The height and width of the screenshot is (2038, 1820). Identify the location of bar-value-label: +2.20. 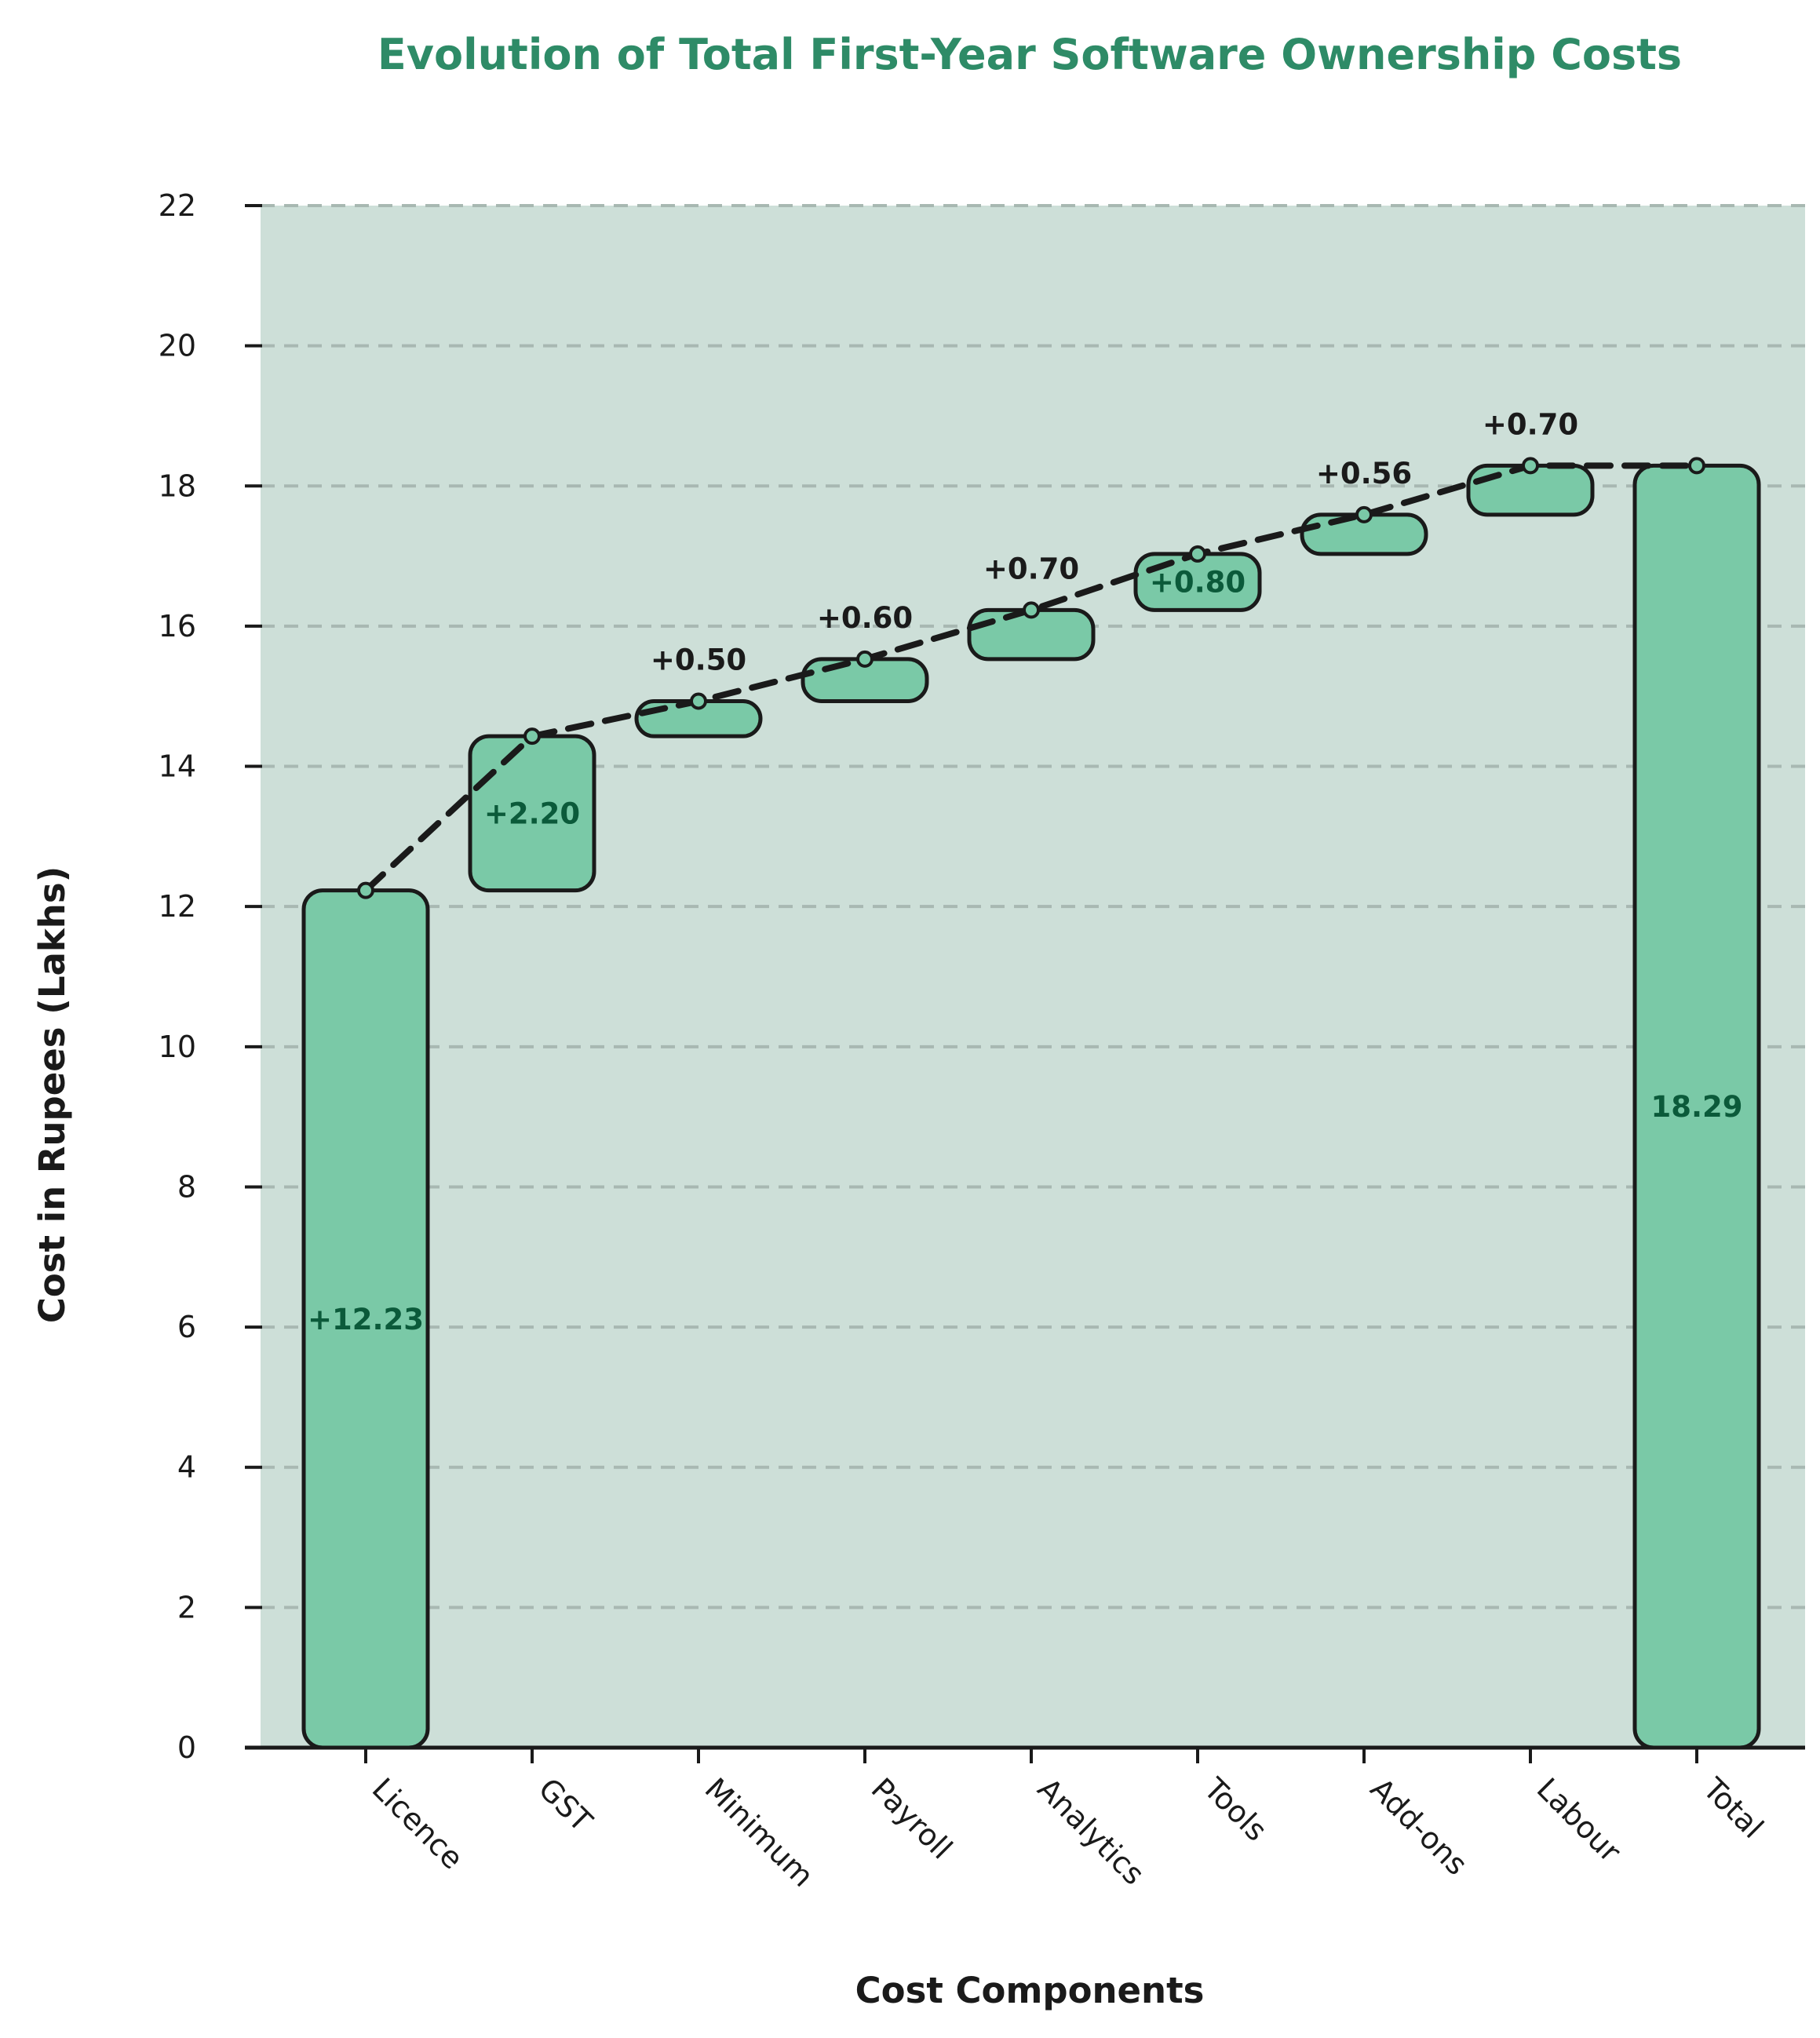
(532, 814).